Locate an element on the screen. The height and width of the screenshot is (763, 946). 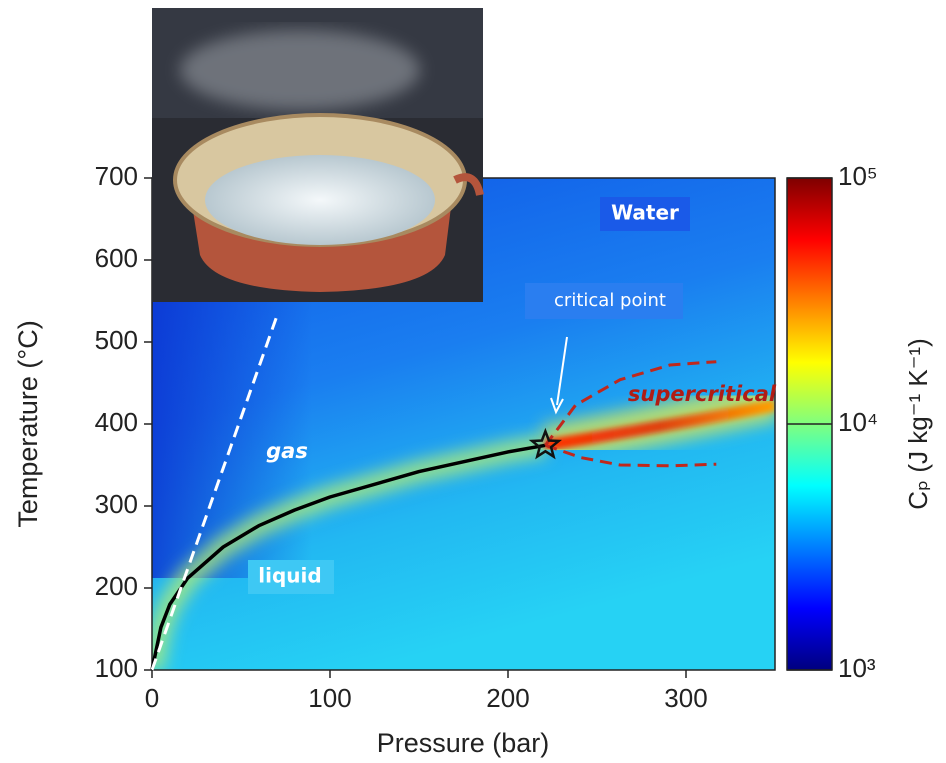
pot-handle is located at coordinates (468, 184).